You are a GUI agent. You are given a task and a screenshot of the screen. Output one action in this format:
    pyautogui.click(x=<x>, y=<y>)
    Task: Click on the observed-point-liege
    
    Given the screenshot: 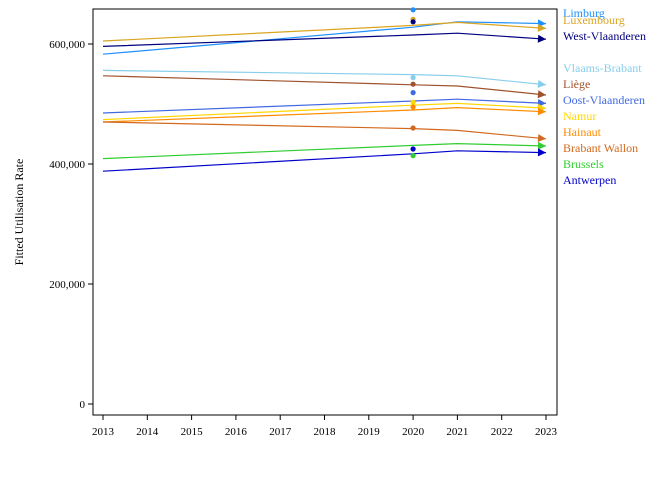 What is the action you would take?
    pyautogui.click(x=413, y=84)
    